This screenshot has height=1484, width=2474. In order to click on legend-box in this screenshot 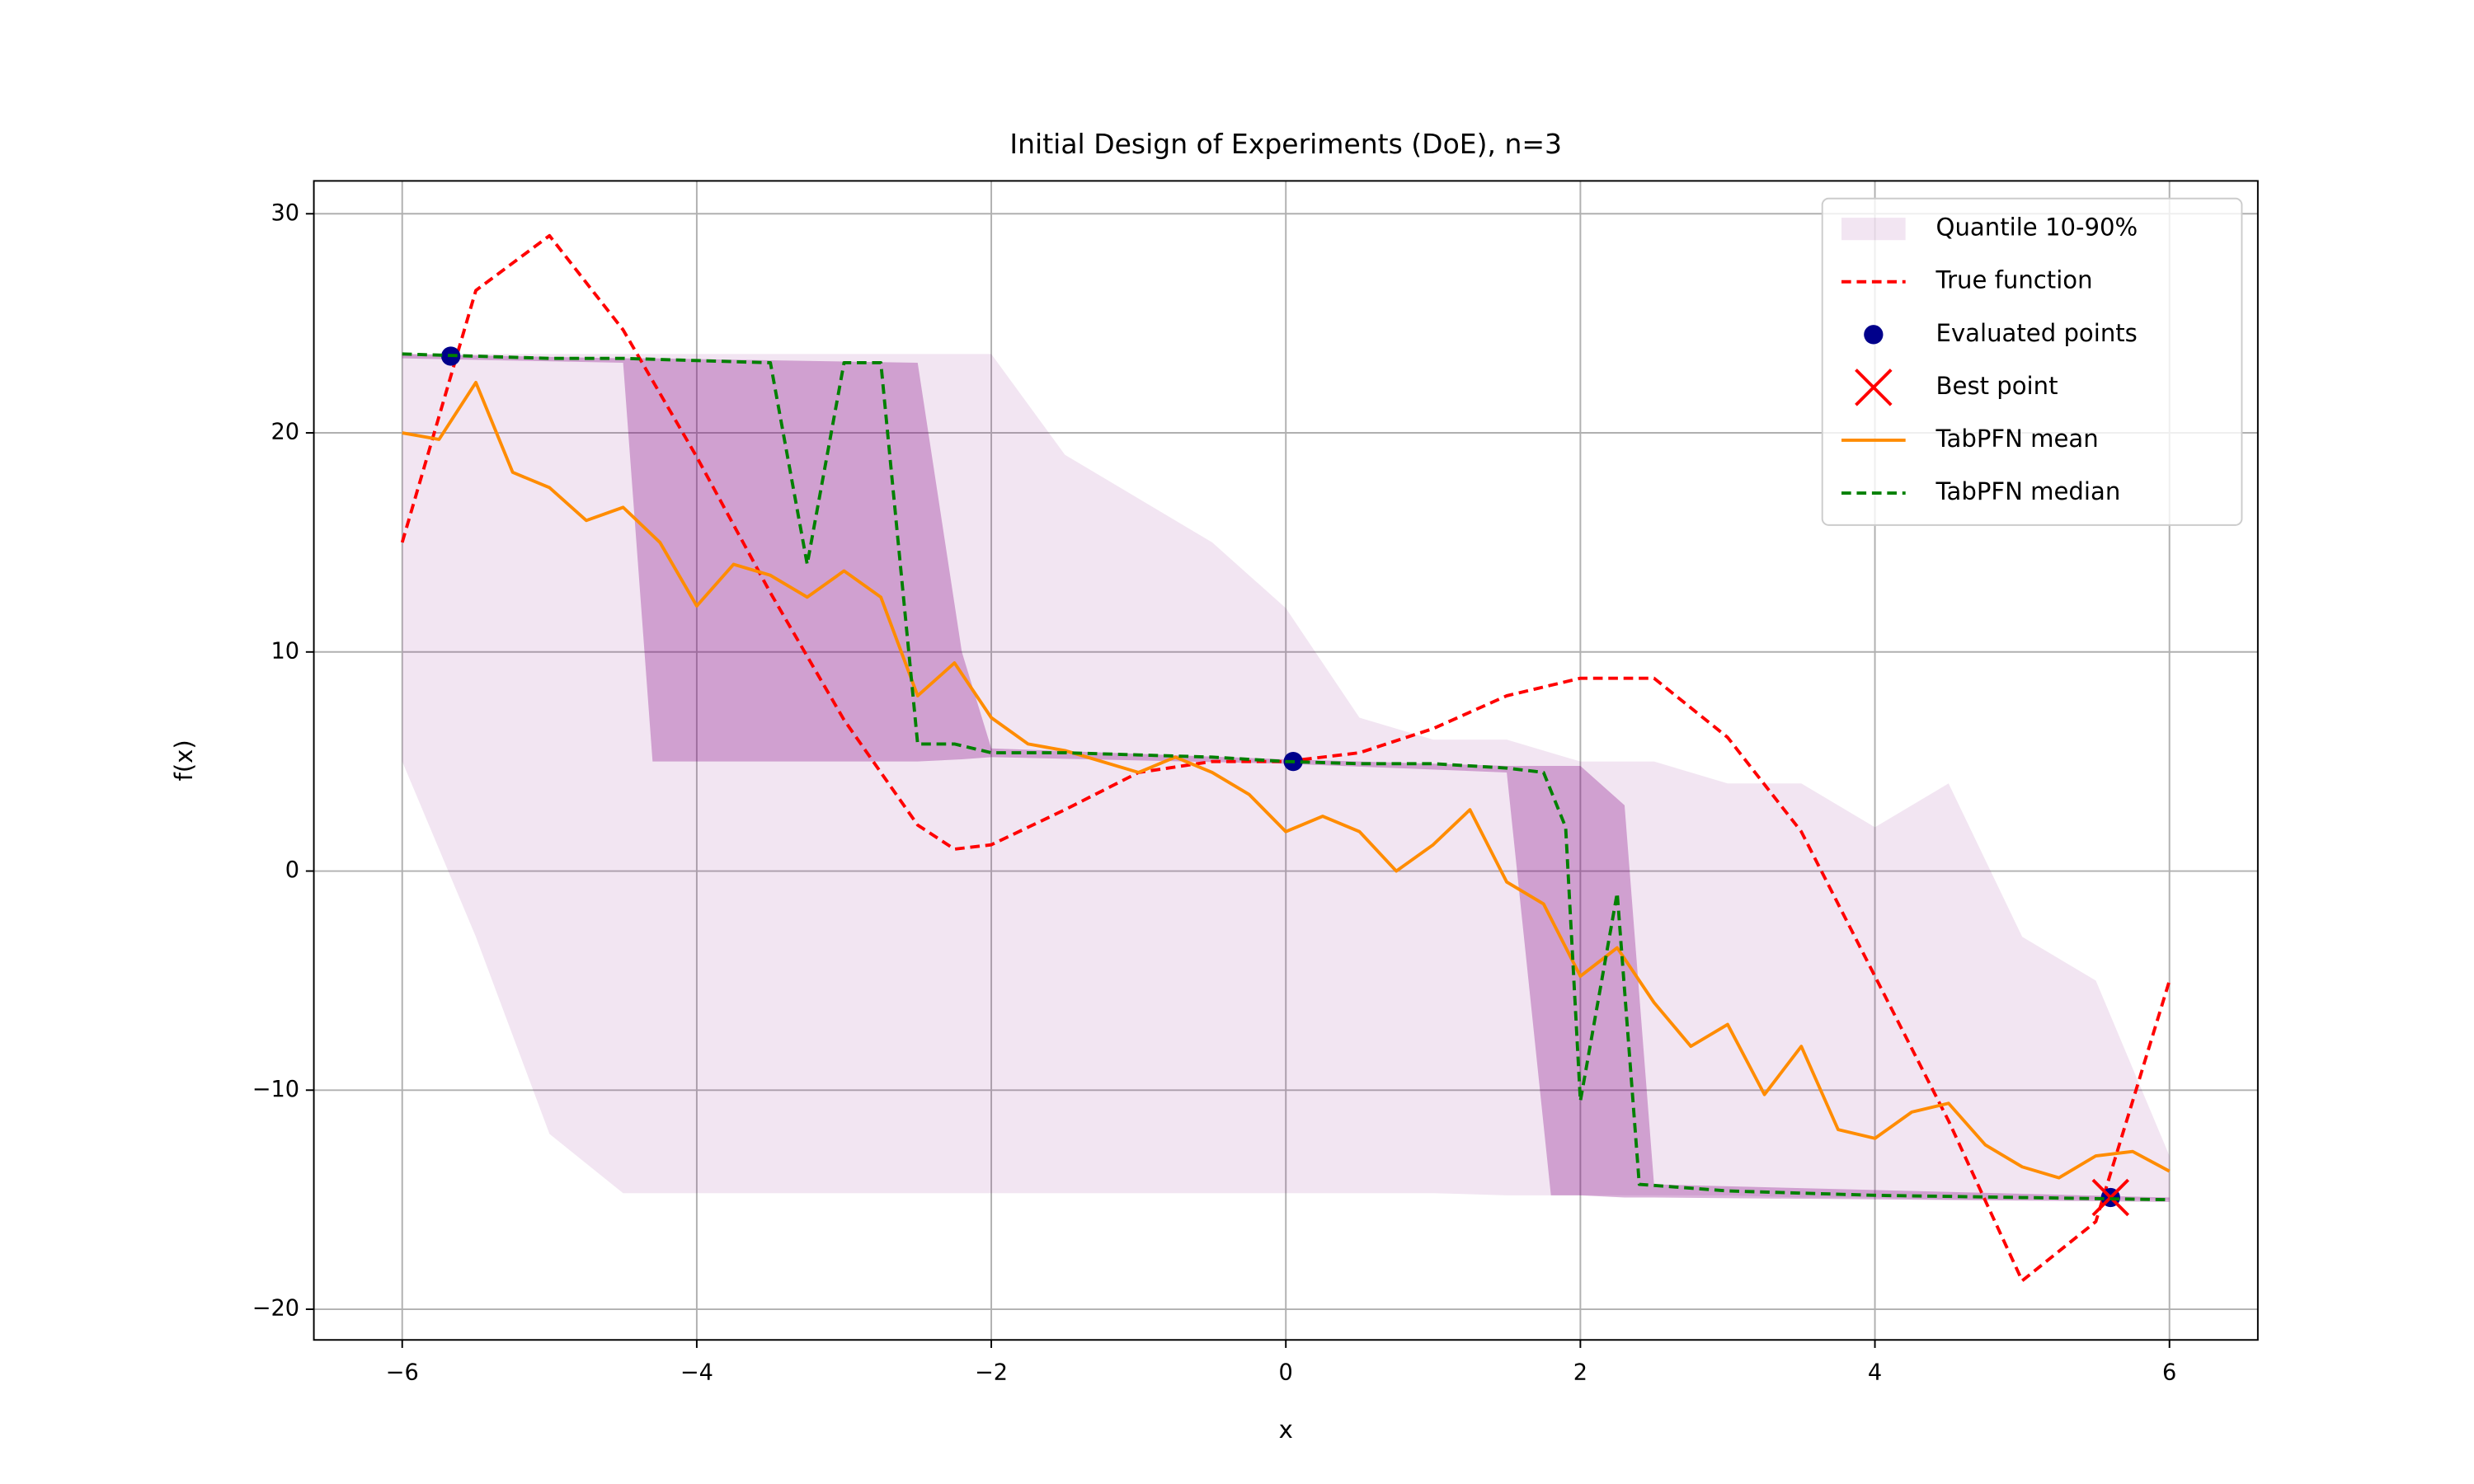, I will do `click(2032, 361)`.